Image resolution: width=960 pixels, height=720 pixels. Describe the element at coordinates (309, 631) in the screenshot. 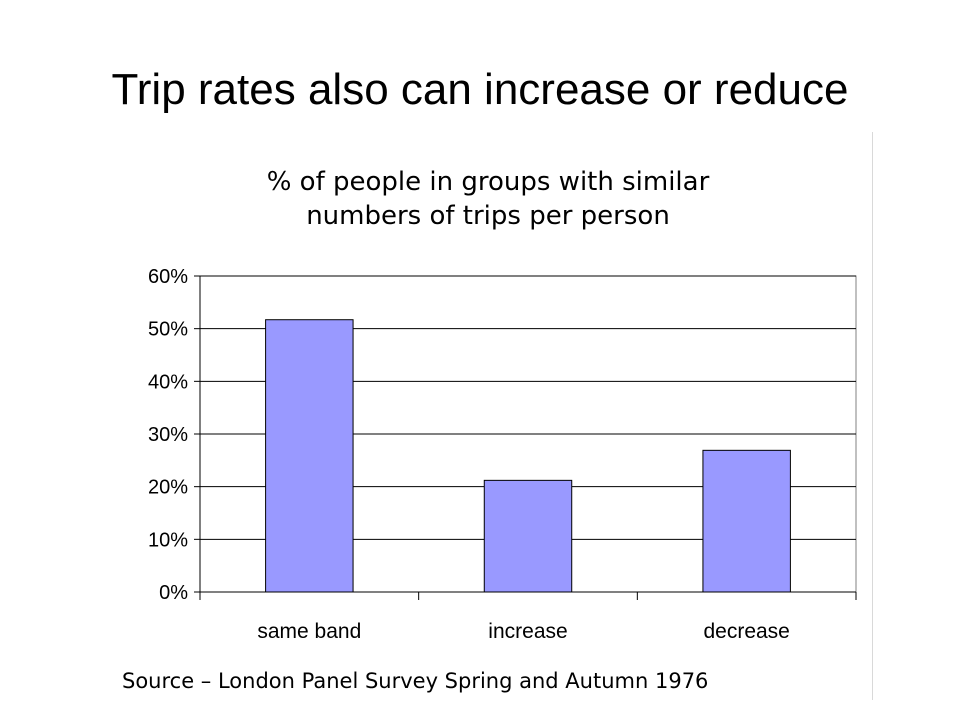

I see `x-category-label: same band` at that location.